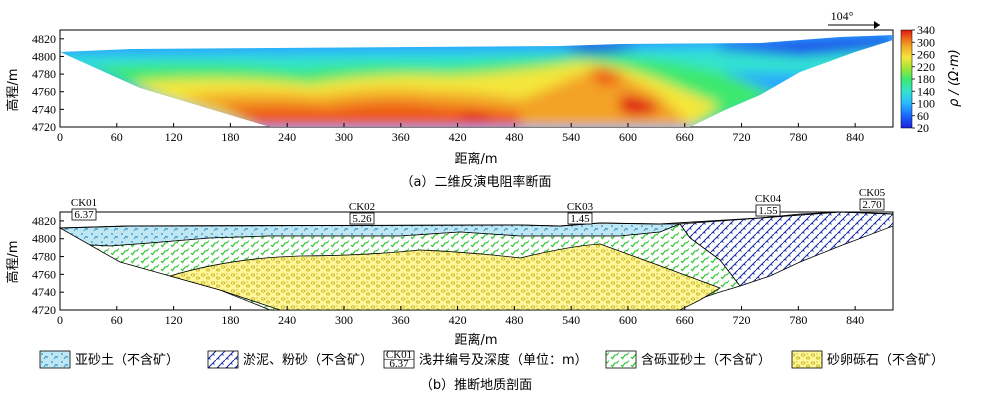 The image size is (1000, 400). Describe the element at coordinates (13, 89) in the screenshot. I see `panel-a-y-axis-label: 高程/m` at that location.